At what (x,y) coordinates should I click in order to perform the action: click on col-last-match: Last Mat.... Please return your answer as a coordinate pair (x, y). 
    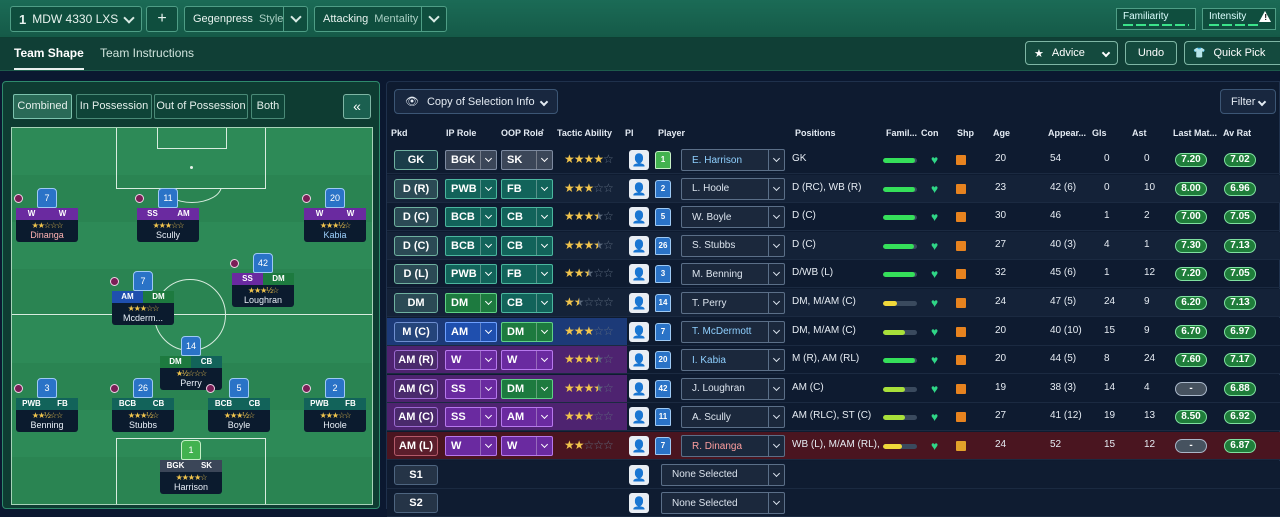
    Looking at the image, I should click on (1195, 133).